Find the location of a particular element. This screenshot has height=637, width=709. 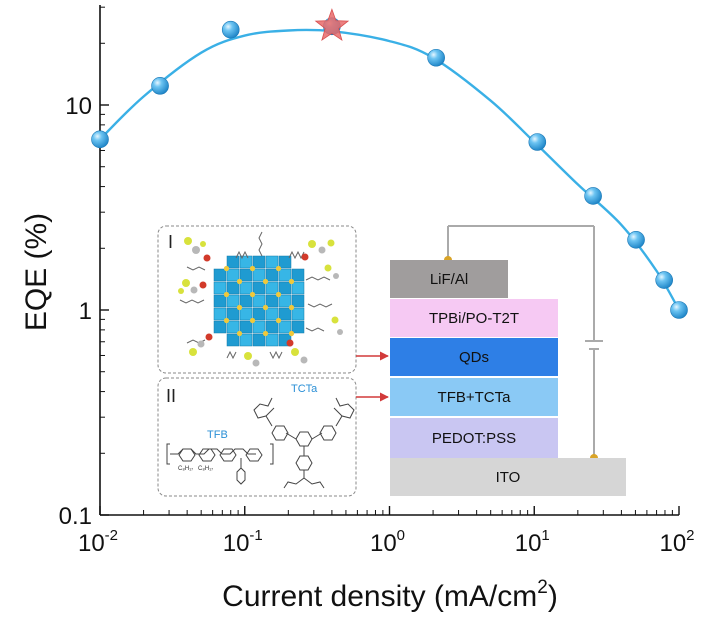

tcta-structure is located at coordinates (304, 443).